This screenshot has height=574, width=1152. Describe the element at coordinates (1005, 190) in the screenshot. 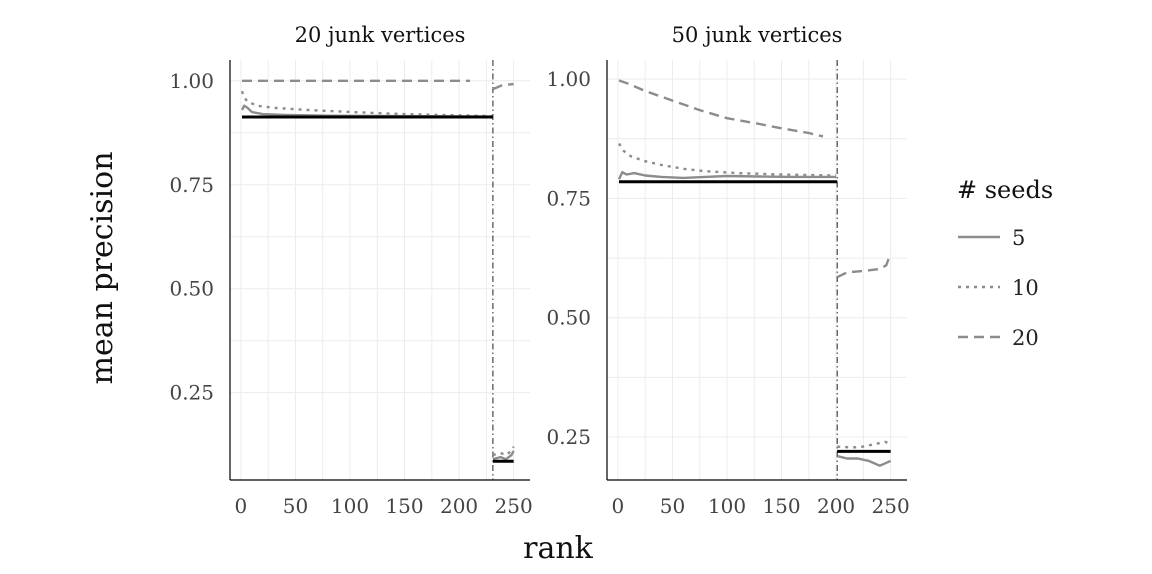

I see `legend-title: # seeds` at that location.